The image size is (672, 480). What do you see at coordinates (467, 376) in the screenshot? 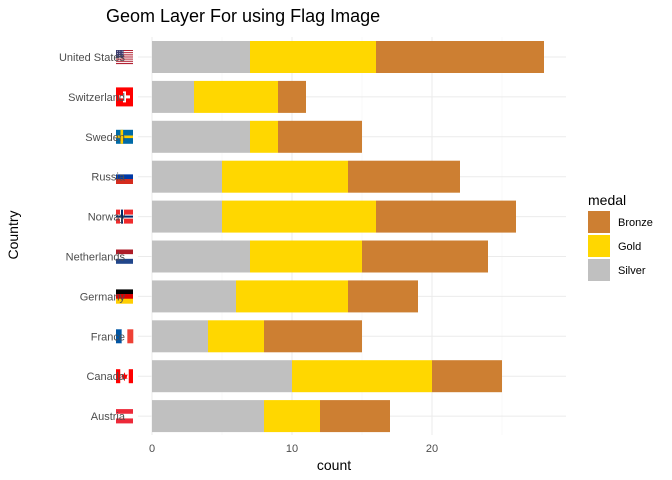
I see `bar-bronze-canada` at bounding box center [467, 376].